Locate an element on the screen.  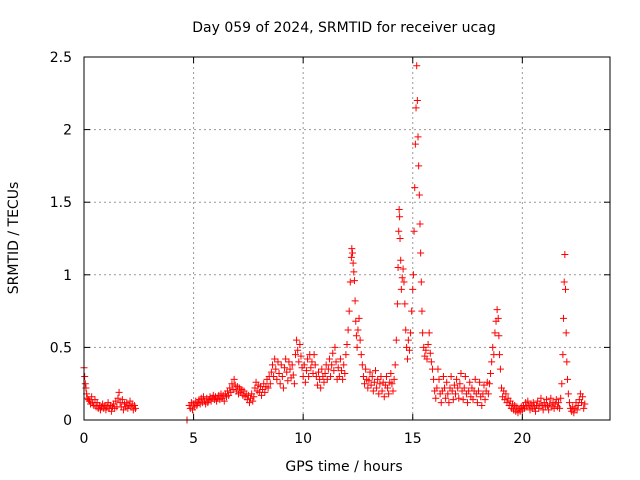
y-tick-label: 1.5 is located at coordinates (61, 203).